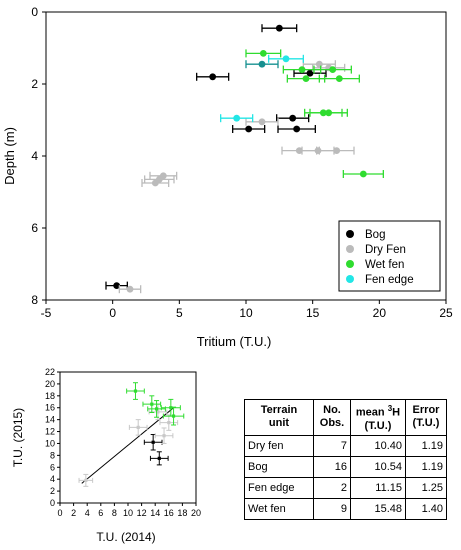 This screenshot has width=461, height=550. What do you see at coordinates (112, 313) in the screenshot?
I see `x-tick-label: 0` at bounding box center [112, 313].